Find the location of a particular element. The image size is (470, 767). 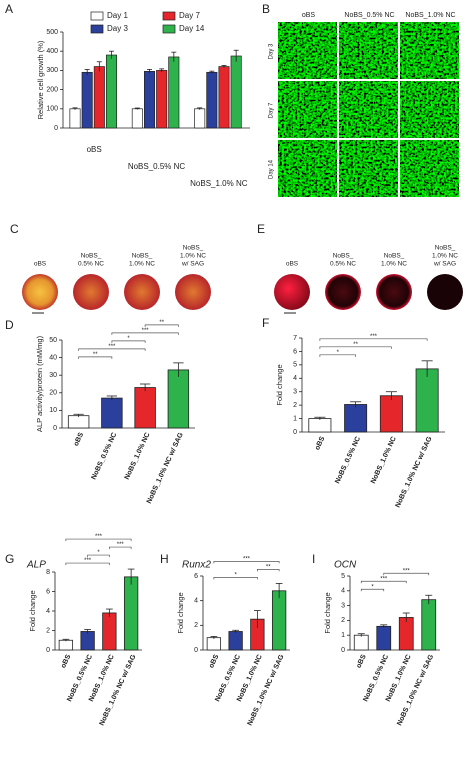

panel-letter: F is located at coordinates (265, 323).